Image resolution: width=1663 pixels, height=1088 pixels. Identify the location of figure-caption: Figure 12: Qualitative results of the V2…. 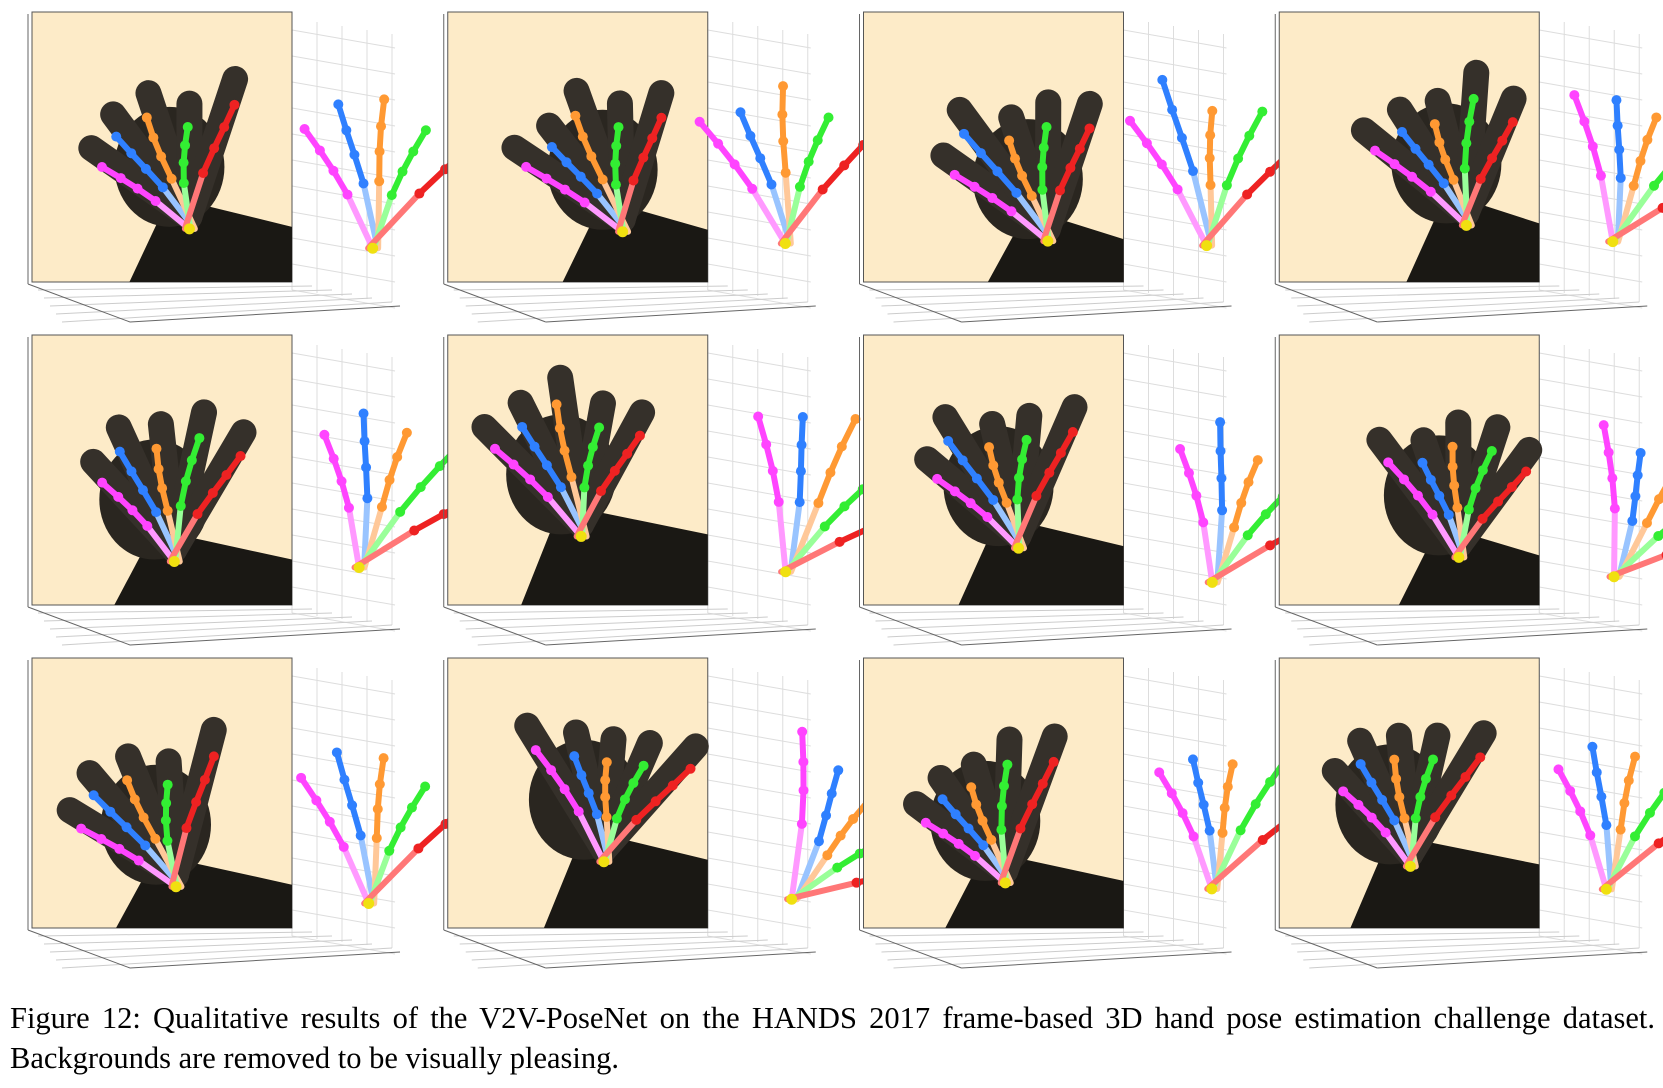
(832, 1038).